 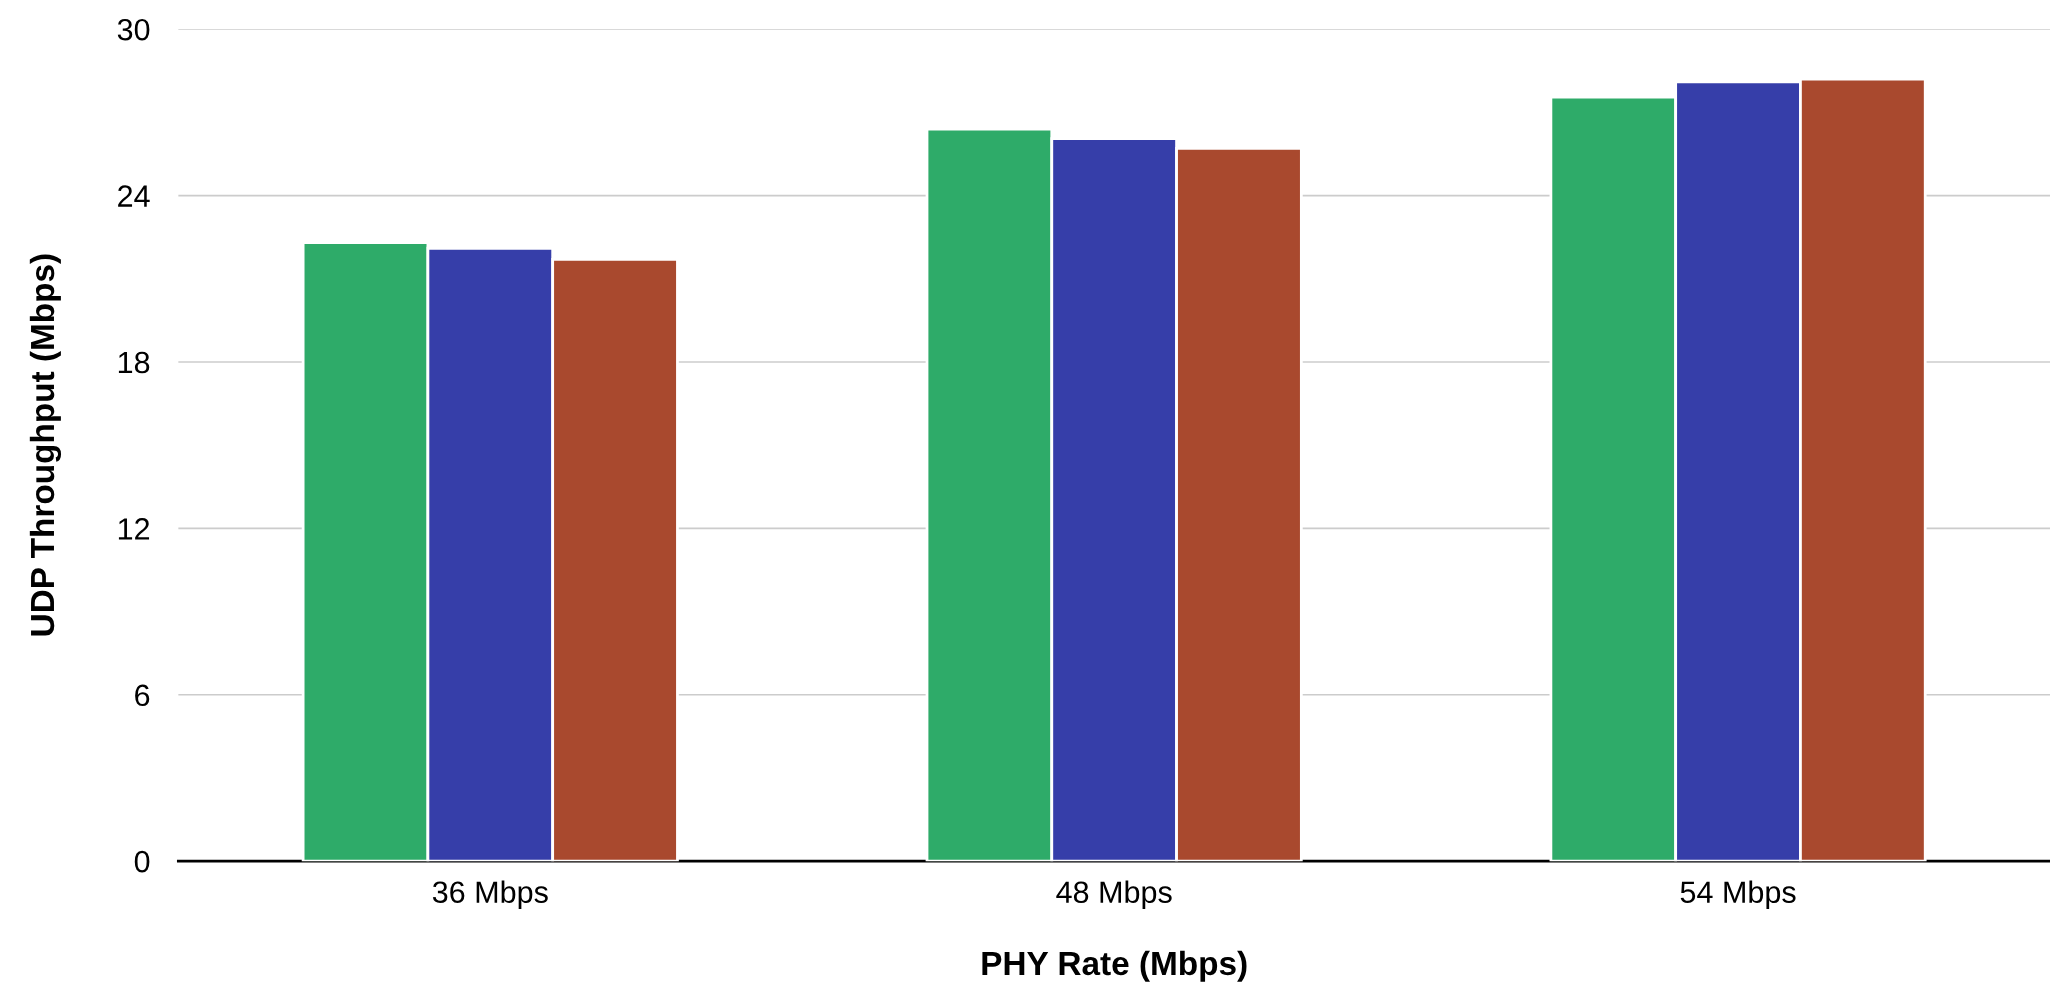 I want to click on y-tick-label: 12, so click(x=134, y=529).